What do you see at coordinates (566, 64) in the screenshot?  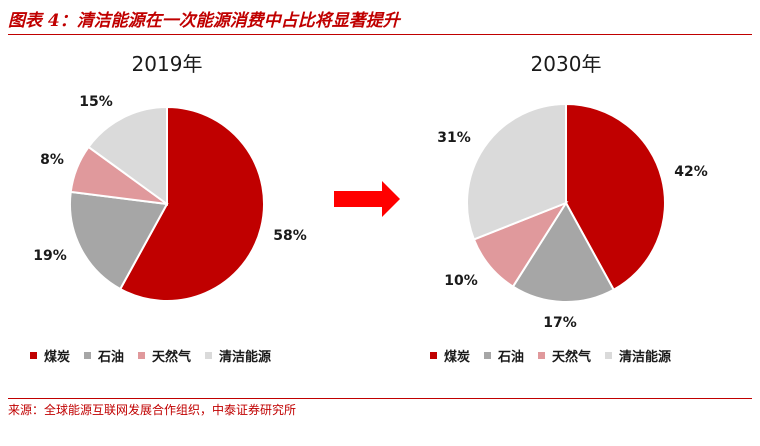 I see `pie-title-2030: 2030年` at bounding box center [566, 64].